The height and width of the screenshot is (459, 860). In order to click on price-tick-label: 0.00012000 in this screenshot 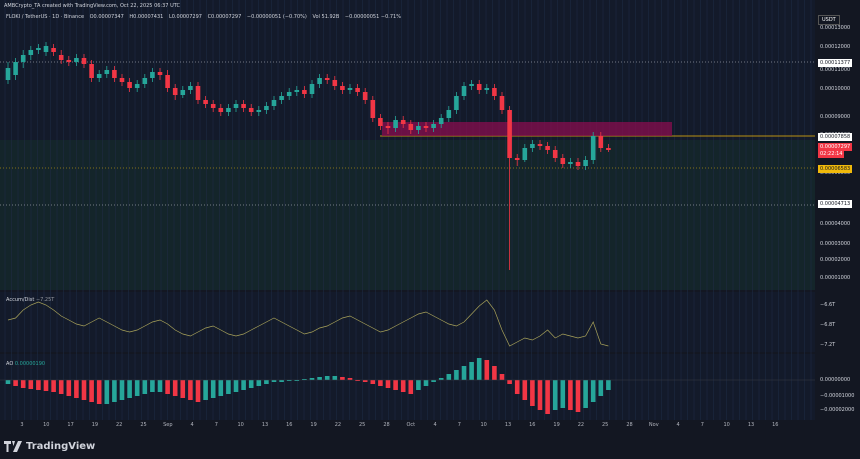, I will do `click(835, 47)`.